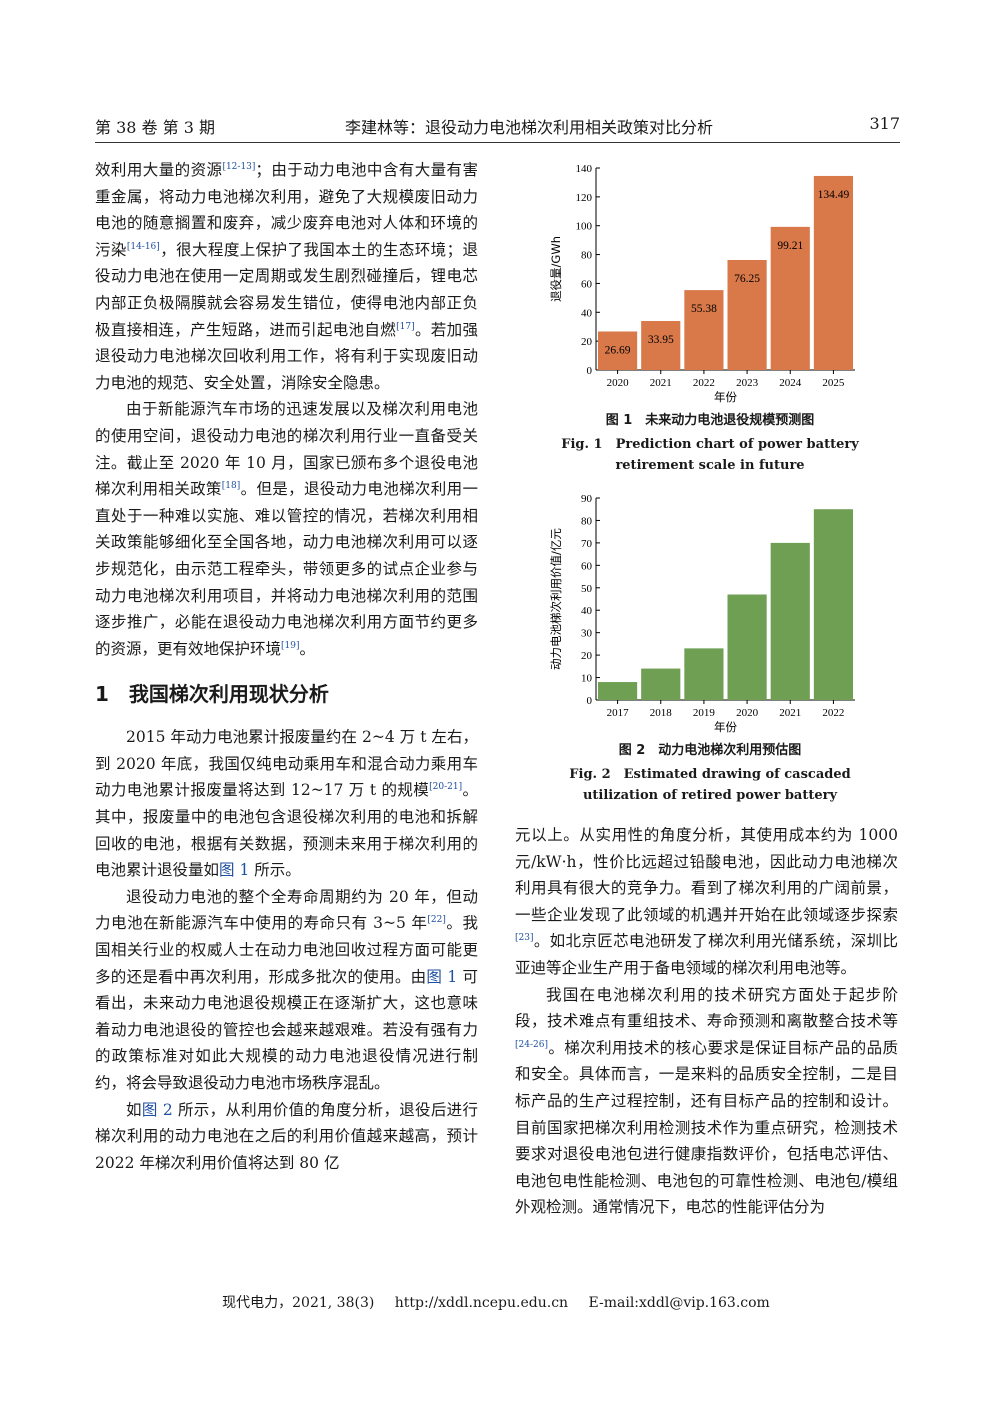 Image resolution: width=992 pixels, height=1403 pixels. I want to click on citation: [19], so click(290, 645).